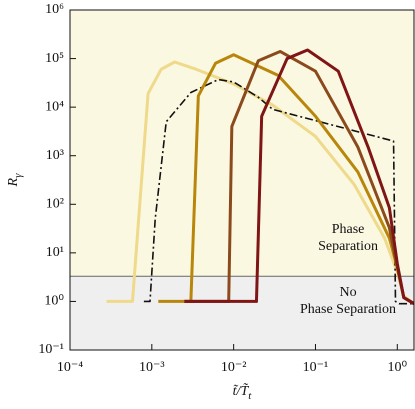 Image resolution: width=415 pixels, height=409 pixels. Describe the element at coordinates (250, 396) in the screenshot. I see `x-label-sub: t` at that location.